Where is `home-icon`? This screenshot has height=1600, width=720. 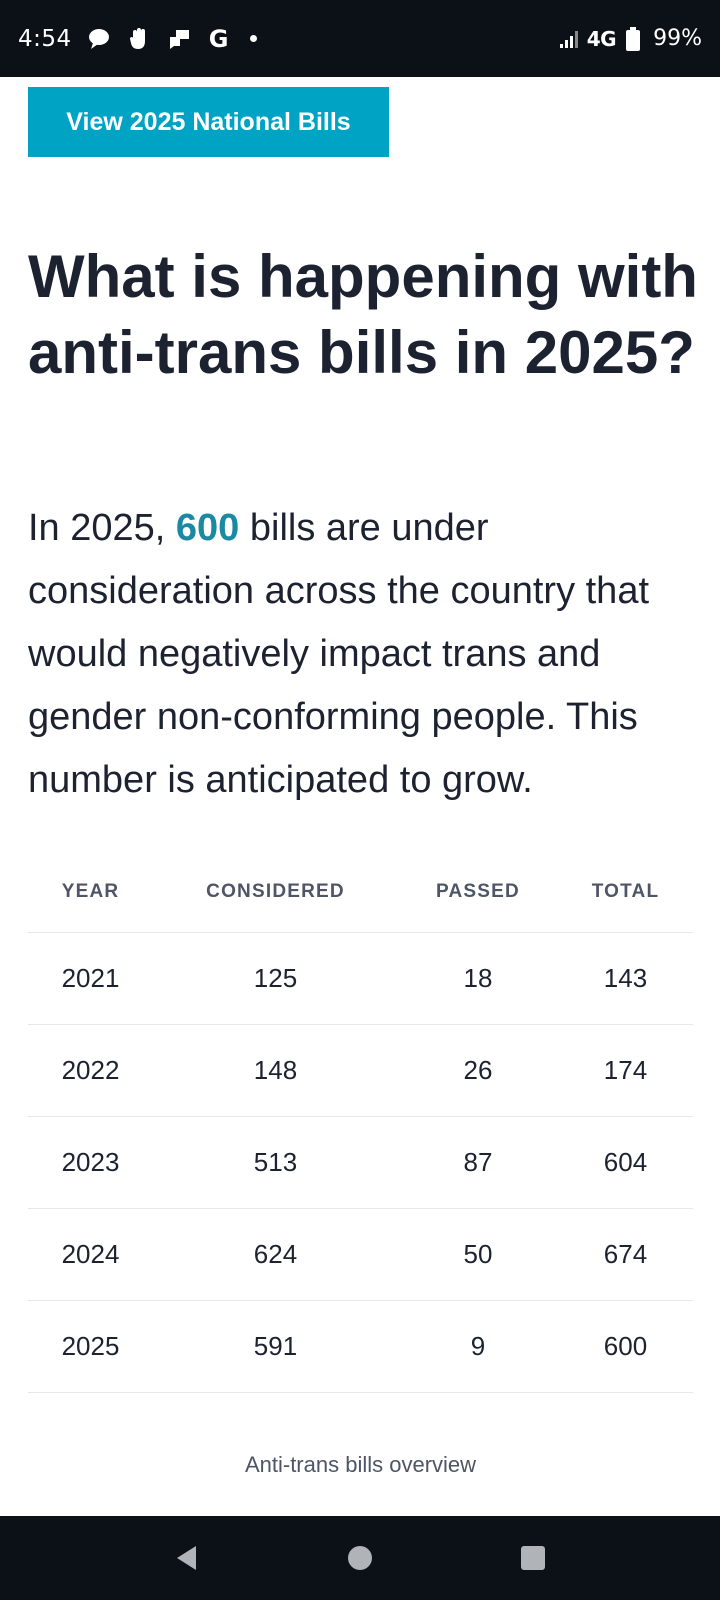
home-icon is located at coordinates (359, 1558).